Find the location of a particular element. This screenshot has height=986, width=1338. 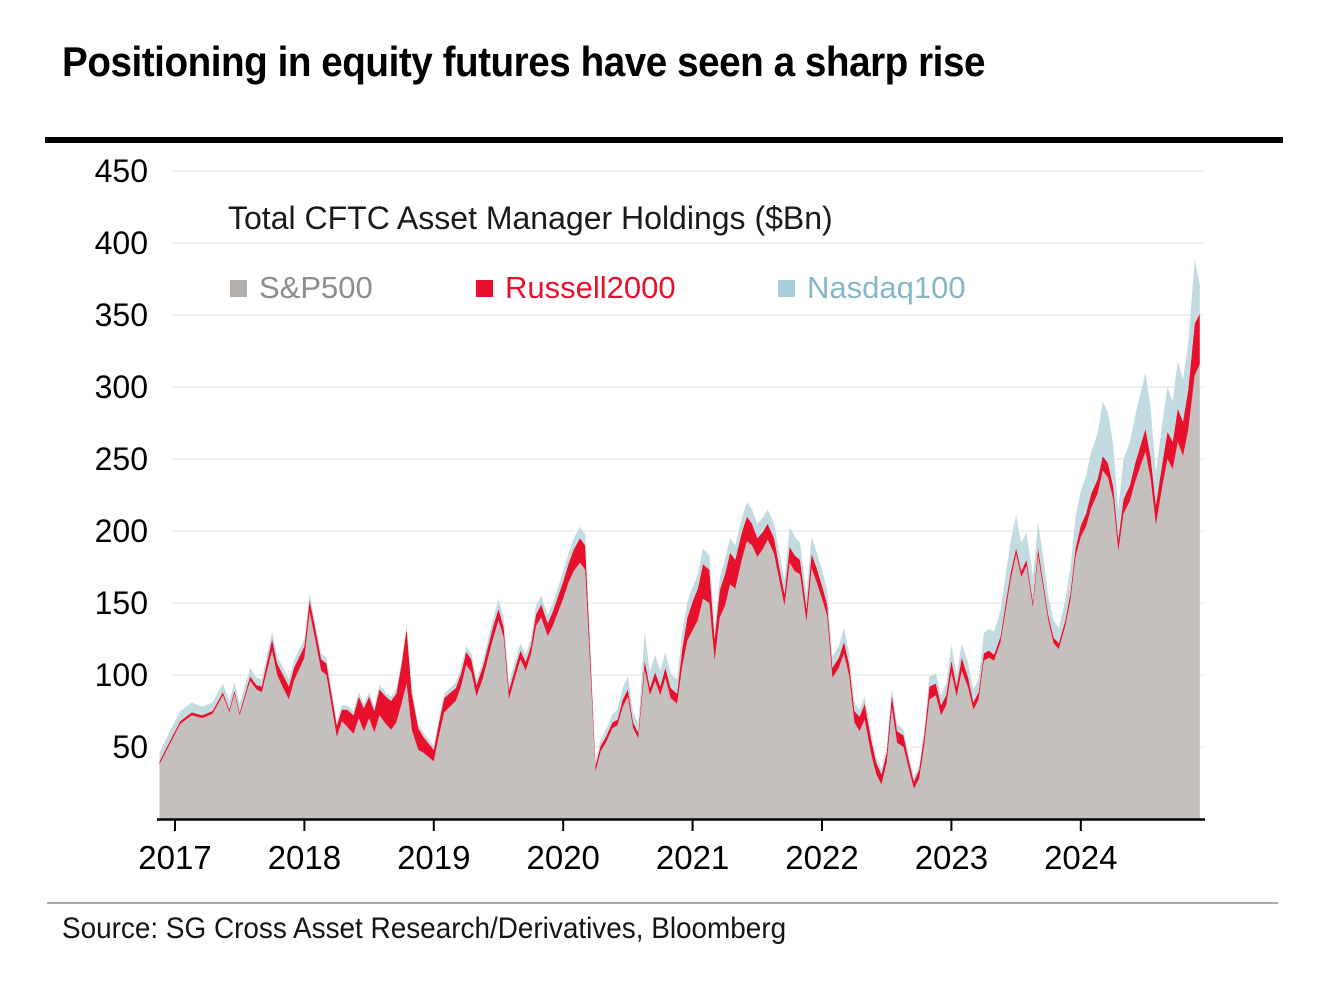

x-tick-label: 2017 is located at coordinates (174, 857).